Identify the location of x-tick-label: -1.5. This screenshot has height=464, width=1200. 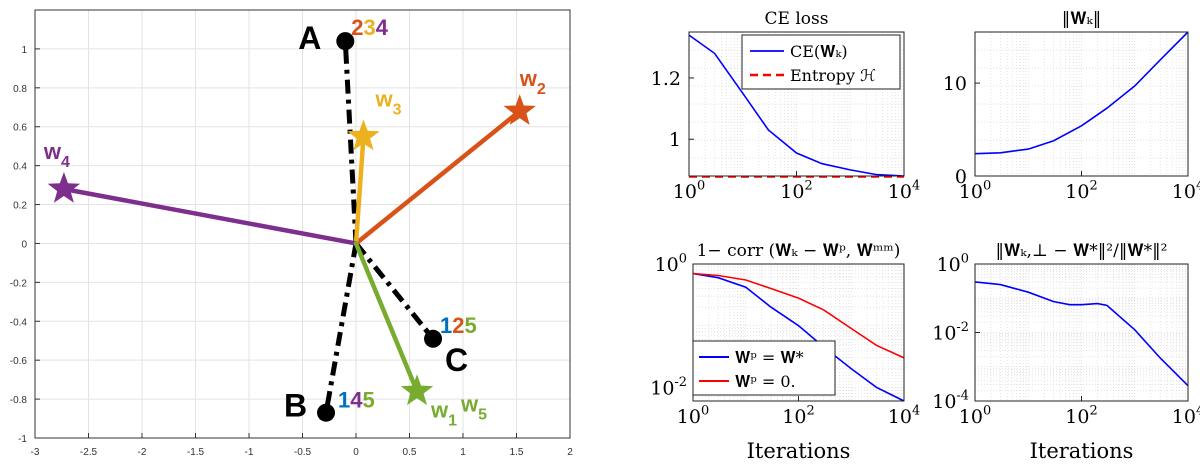
(196, 452).